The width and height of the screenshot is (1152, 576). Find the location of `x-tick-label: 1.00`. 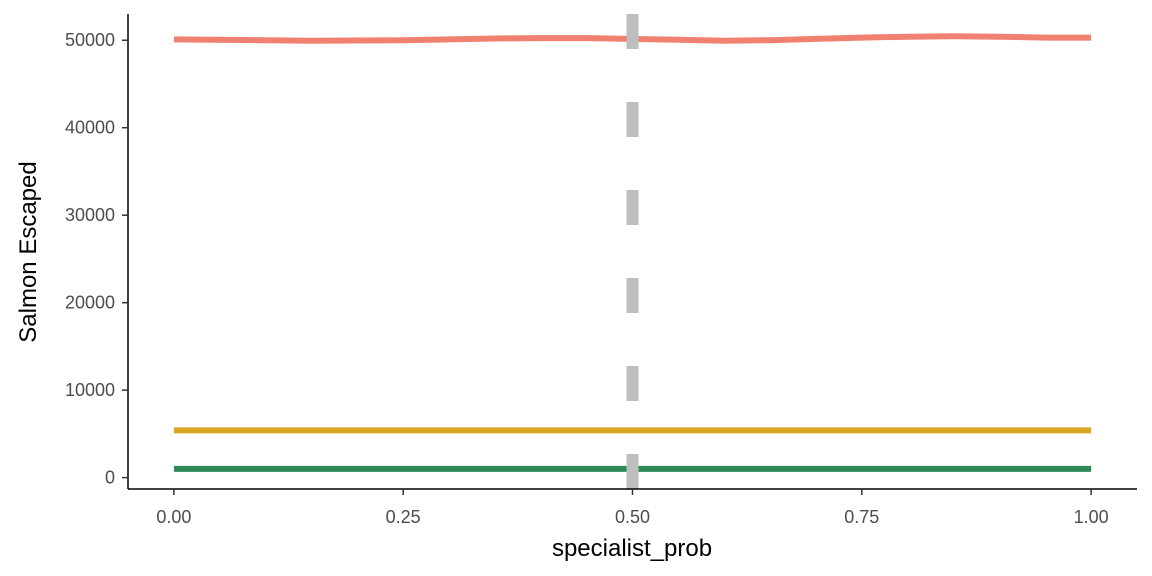

x-tick-label: 1.00 is located at coordinates (1091, 517).